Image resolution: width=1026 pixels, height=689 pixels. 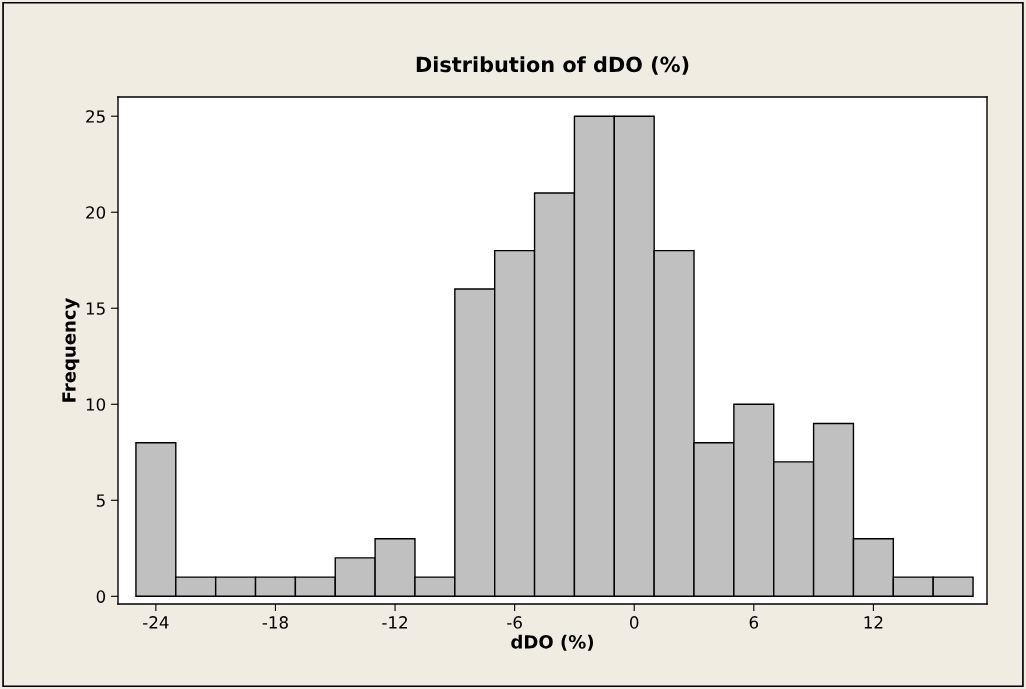 What do you see at coordinates (394, 622) in the screenshot?
I see `x-tick-label: -12` at bounding box center [394, 622].